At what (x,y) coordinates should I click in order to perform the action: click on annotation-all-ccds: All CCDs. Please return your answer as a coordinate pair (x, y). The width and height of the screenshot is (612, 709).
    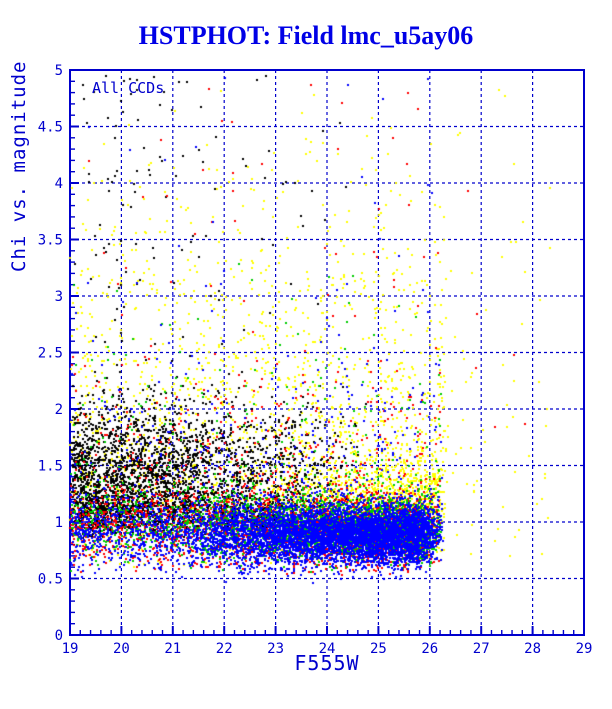
    Looking at the image, I should click on (128, 88).